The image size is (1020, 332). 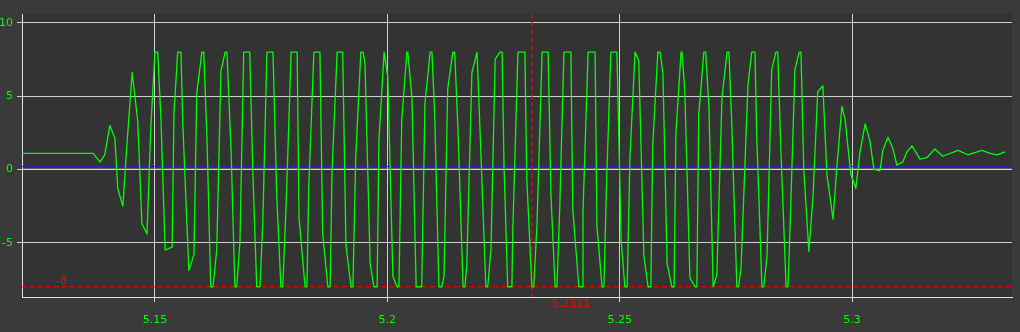 What do you see at coordinates (6, 22) in the screenshot?
I see `y-tick-label: 10` at bounding box center [6, 22].